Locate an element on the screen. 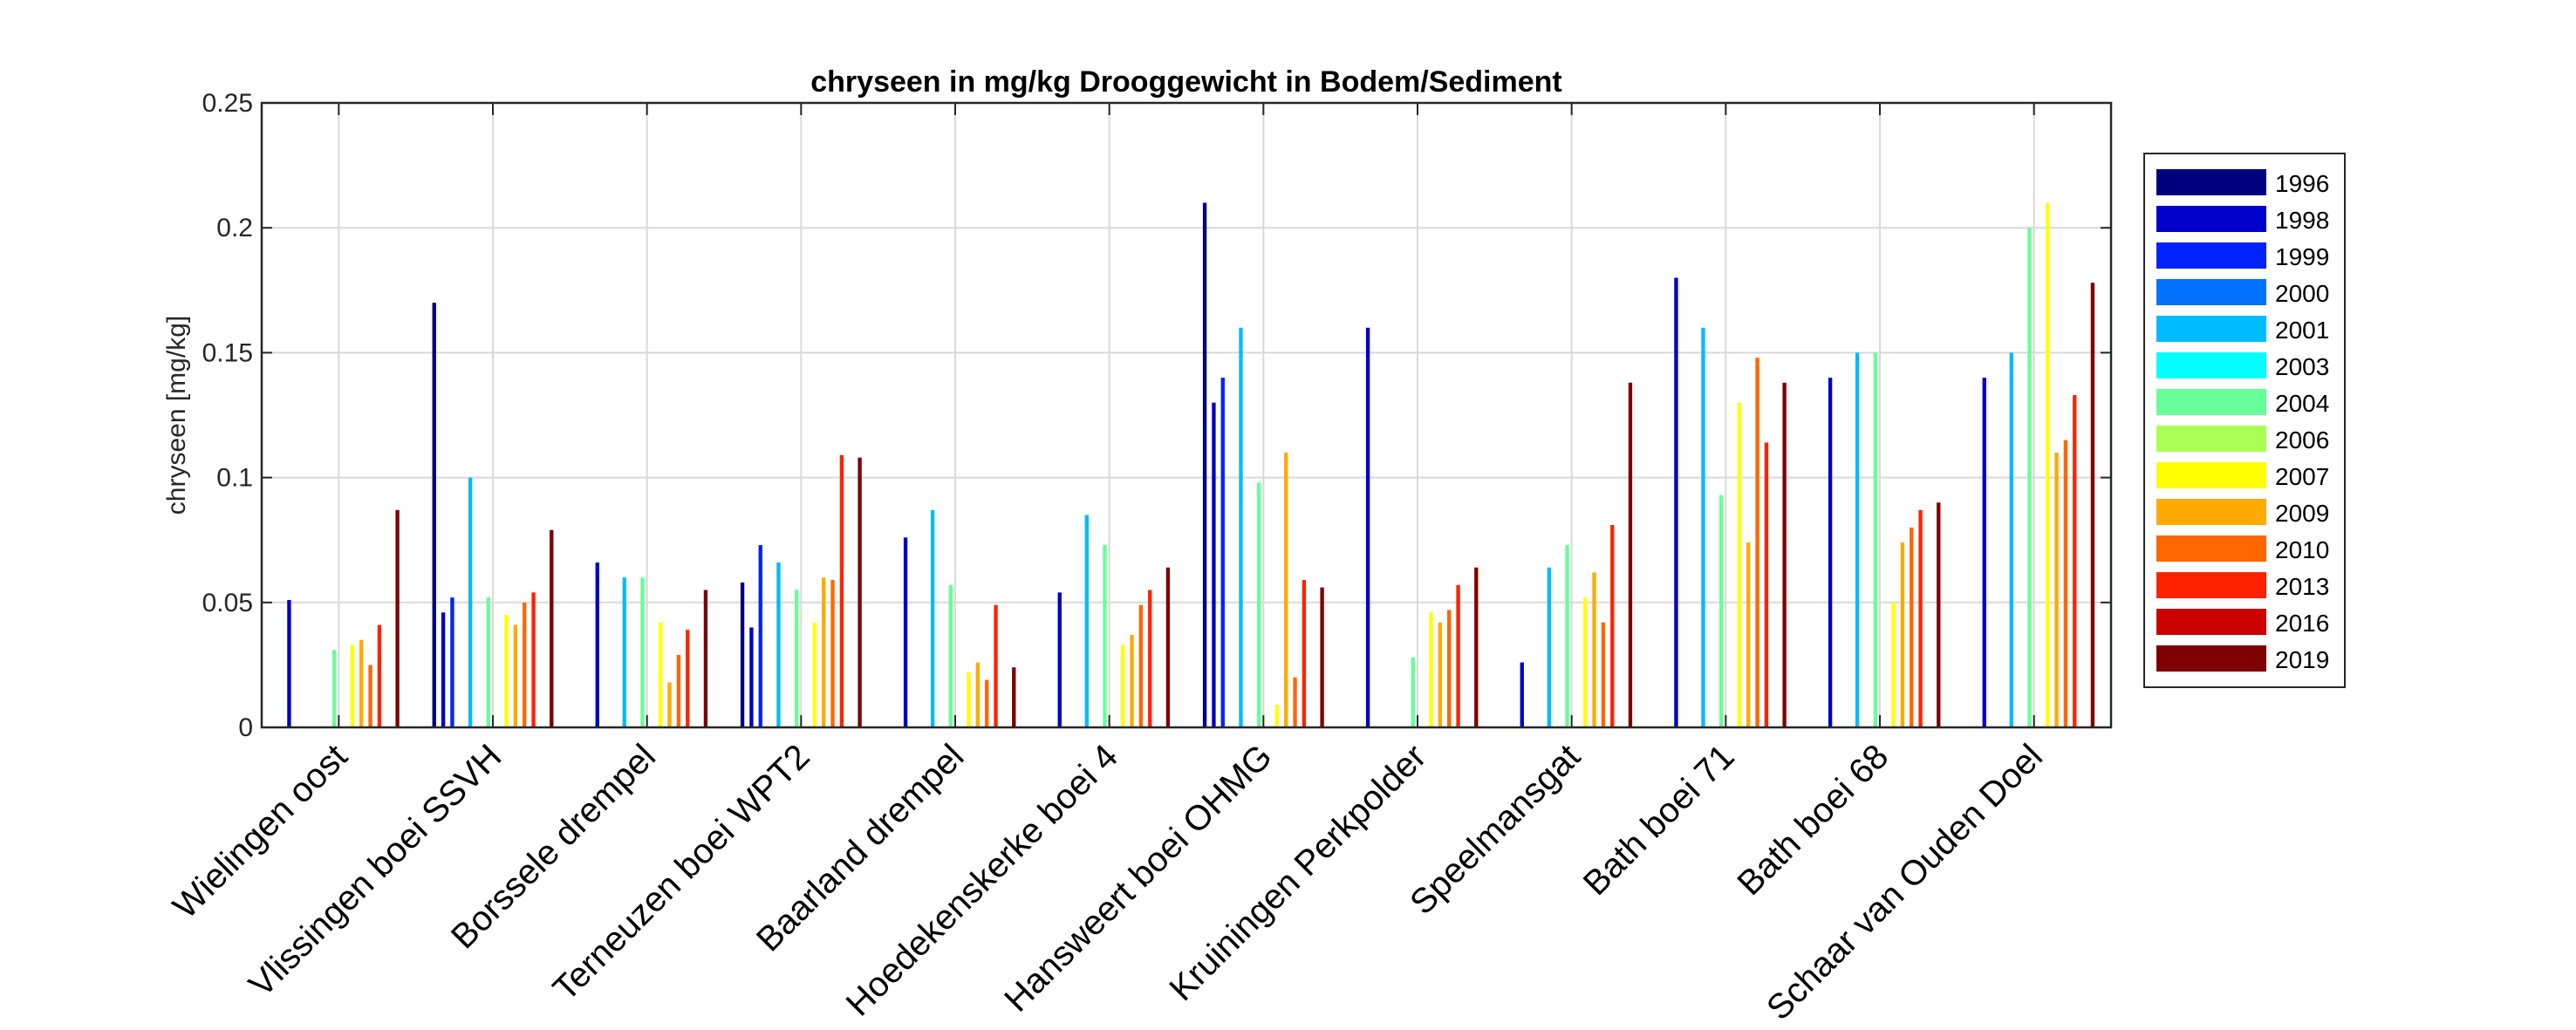 The height and width of the screenshot is (1030, 2576). legend-label: 2007 is located at coordinates (2302, 476).